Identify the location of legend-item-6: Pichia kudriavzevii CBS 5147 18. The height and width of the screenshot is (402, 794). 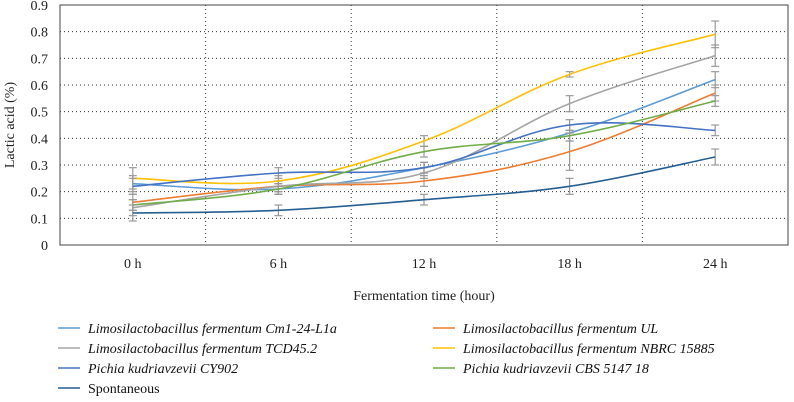
(541, 369).